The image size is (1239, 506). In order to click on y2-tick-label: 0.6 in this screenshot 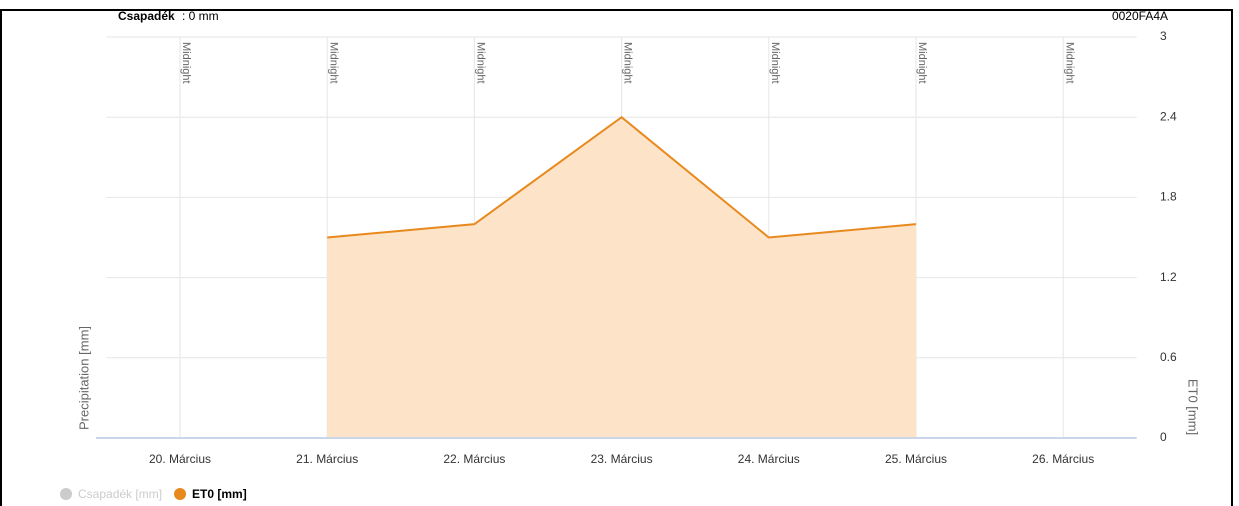, I will do `click(1168, 357)`.